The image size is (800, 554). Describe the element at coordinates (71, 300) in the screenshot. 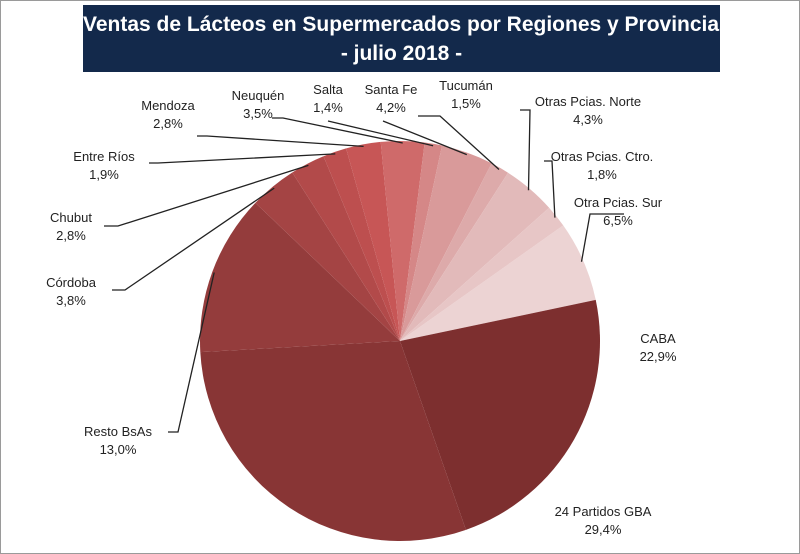

I see `slice-value-cordoba: 3,8%` at that location.